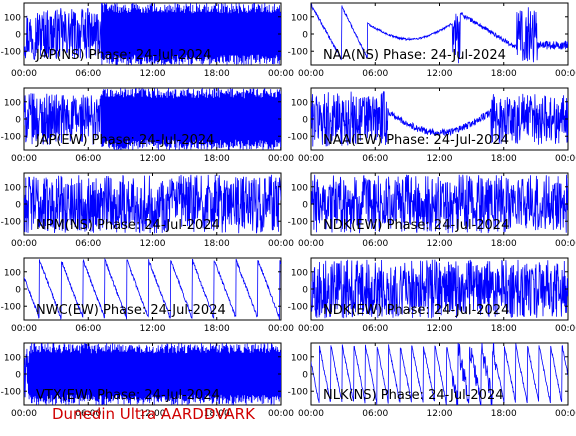 This screenshot has width=576, height=436. I want to click on panel-title: NLK(NS) Phase: 24-Jul-2024, so click(413, 395).